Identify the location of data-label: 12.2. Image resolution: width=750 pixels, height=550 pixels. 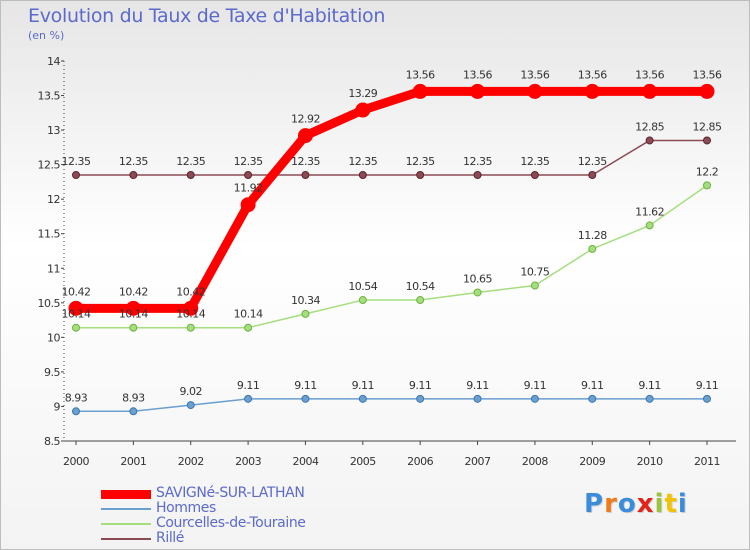
(707, 171).